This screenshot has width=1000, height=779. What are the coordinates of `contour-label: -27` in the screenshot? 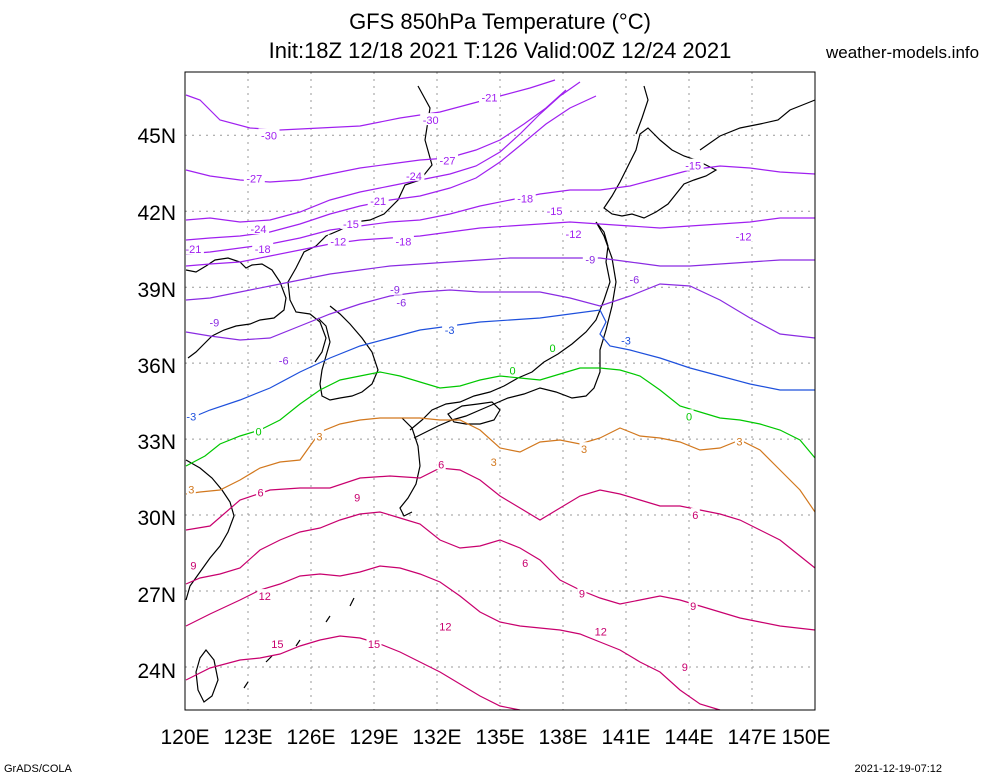 It's located at (254, 179).